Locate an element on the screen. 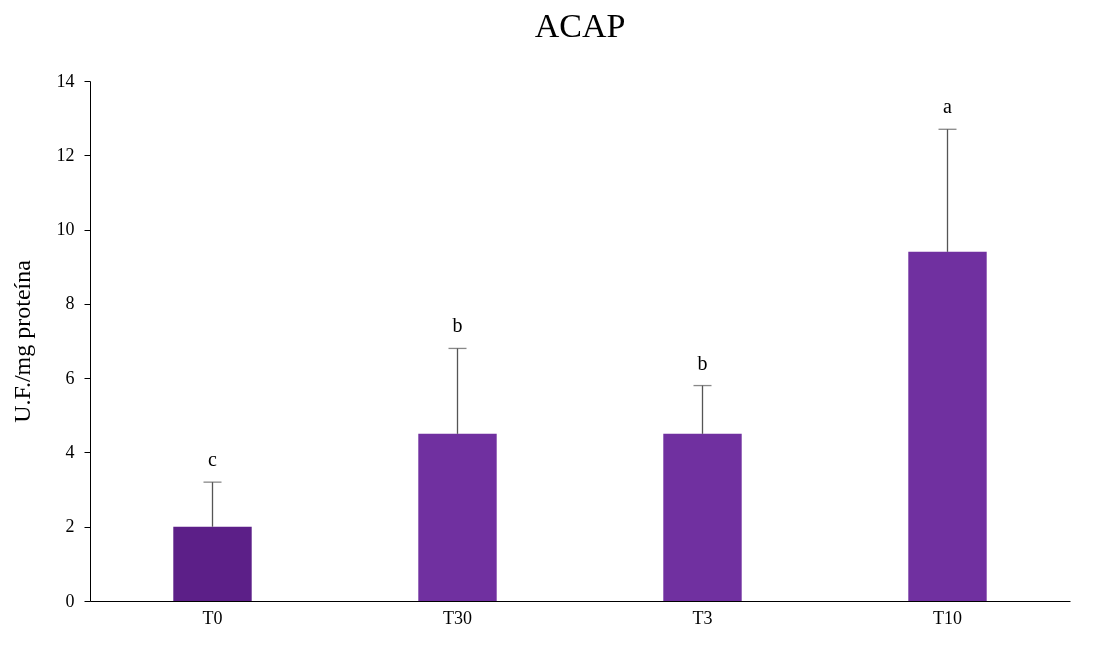  y-tick-label: 14 is located at coordinates (65, 80).